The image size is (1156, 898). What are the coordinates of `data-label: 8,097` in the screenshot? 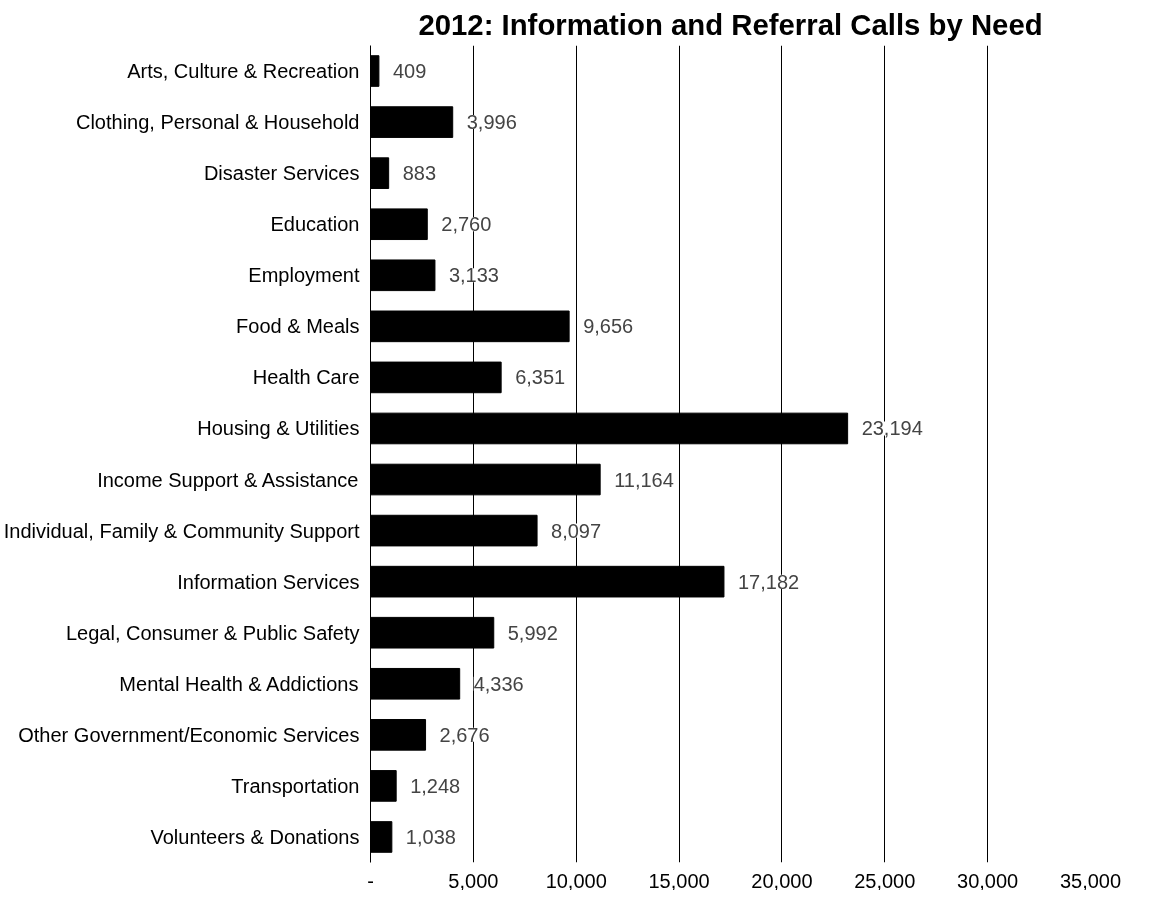 It's located at (576, 530).